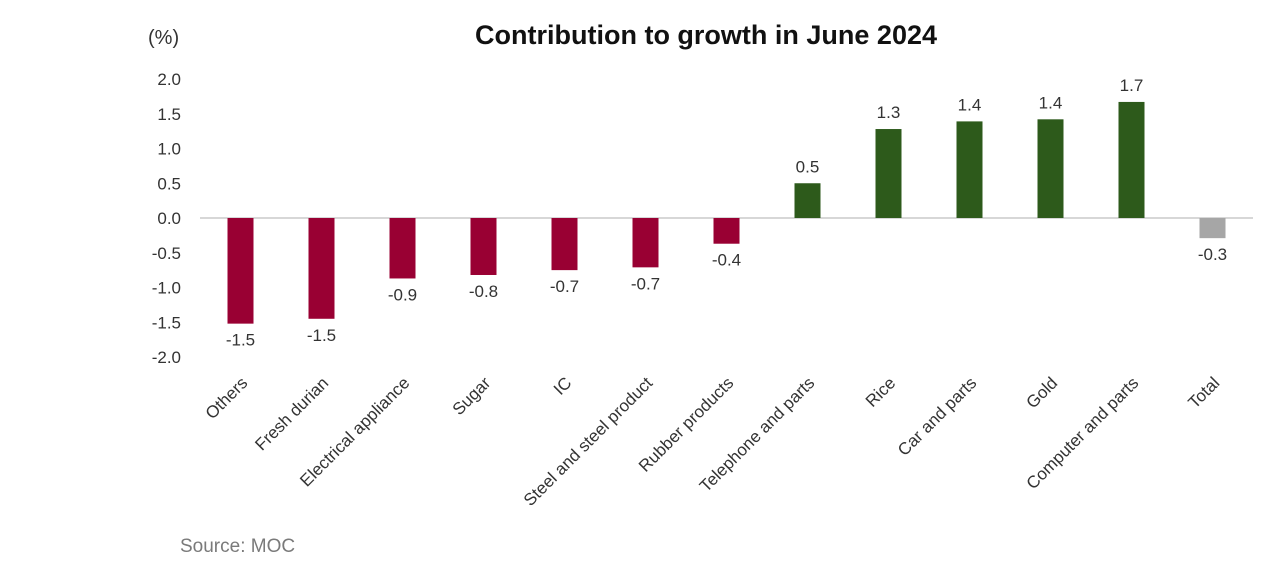 The height and width of the screenshot is (570, 1277). What do you see at coordinates (808, 166) in the screenshot?
I see `data-label: 0.5` at bounding box center [808, 166].